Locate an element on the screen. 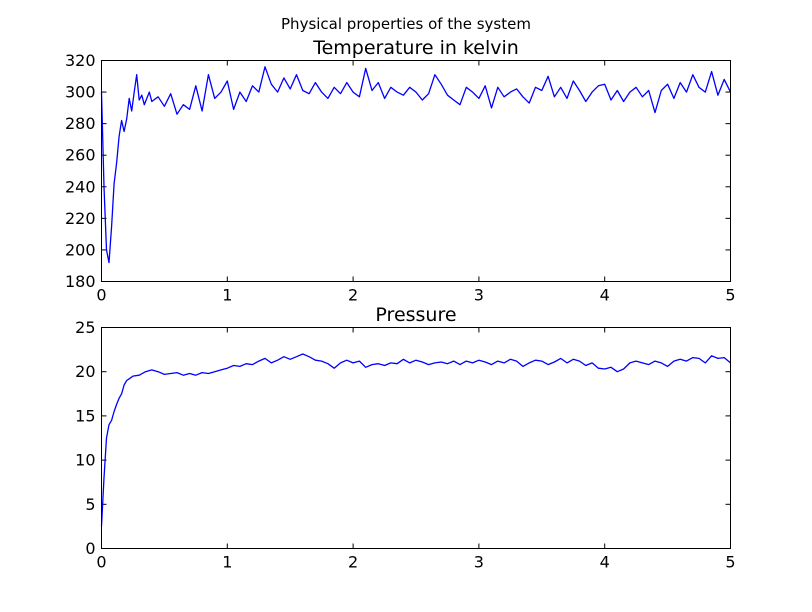  pressure-x-tick-label: 1 is located at coordinates (227, 562).